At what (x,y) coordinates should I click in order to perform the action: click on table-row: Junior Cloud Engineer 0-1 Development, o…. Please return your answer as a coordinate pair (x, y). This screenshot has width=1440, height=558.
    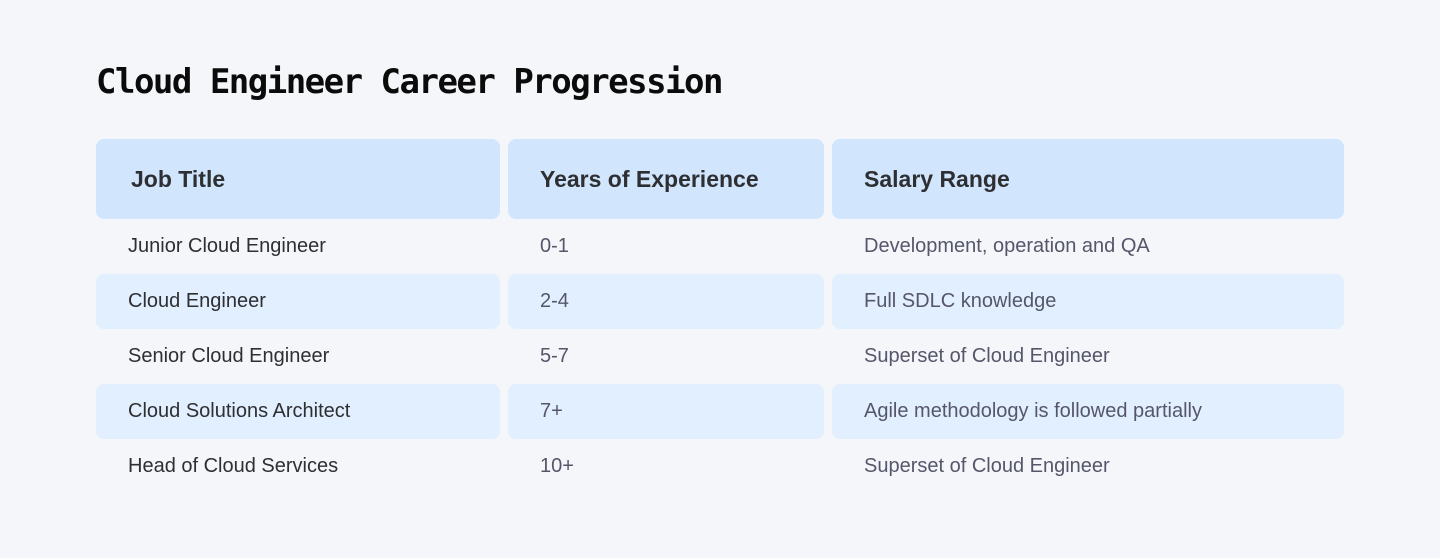
    Looking at the image, I should click on (720, 246).